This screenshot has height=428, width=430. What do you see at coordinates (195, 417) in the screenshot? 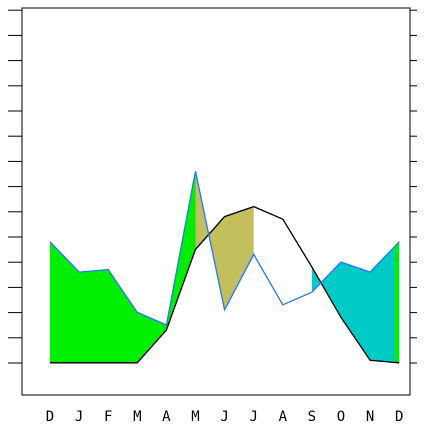
I see `x-tick-label-5: M` at bounding box center [195, 417].